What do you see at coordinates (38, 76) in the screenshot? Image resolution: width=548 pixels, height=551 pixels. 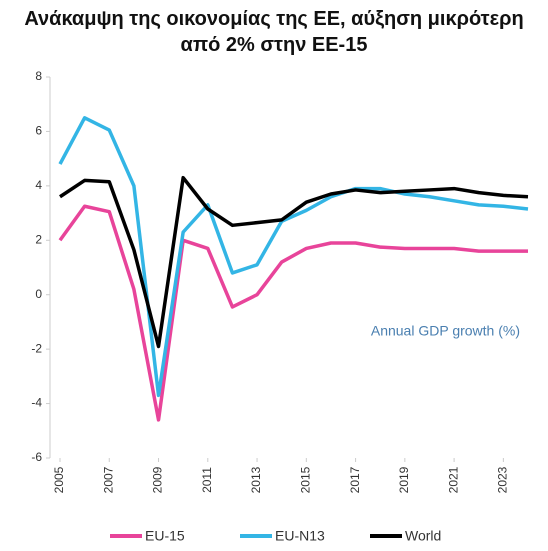 I see `y-tick-label: 8` at bounding box center [38, 76].